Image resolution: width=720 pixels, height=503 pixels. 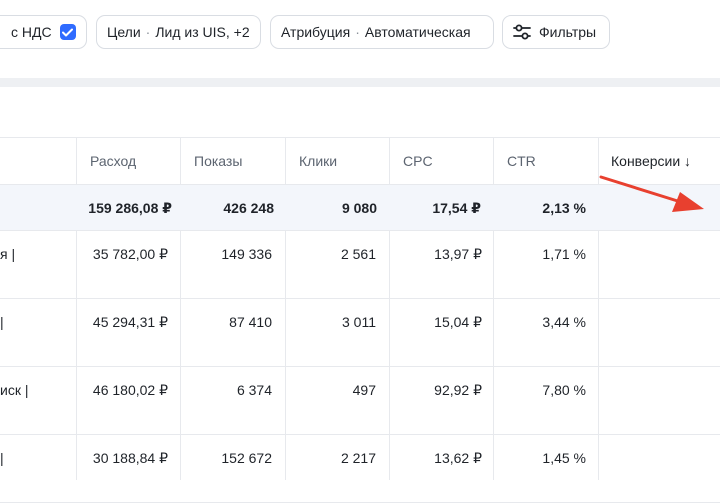 I want to click on row-cpc: 13,62 ₽, so click(x=458, y=458).